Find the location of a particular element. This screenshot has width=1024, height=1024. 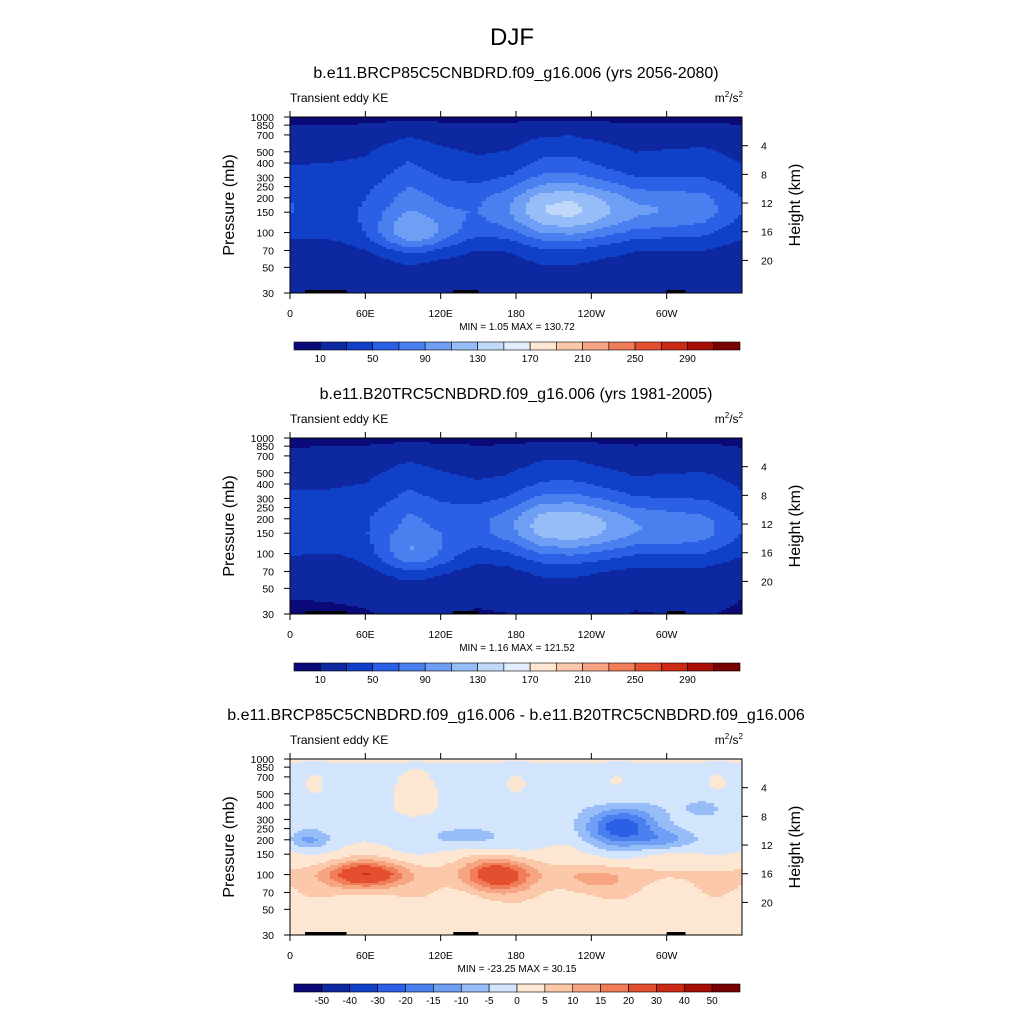

y-tick-label: 300 is located at coordinates (265, 820).